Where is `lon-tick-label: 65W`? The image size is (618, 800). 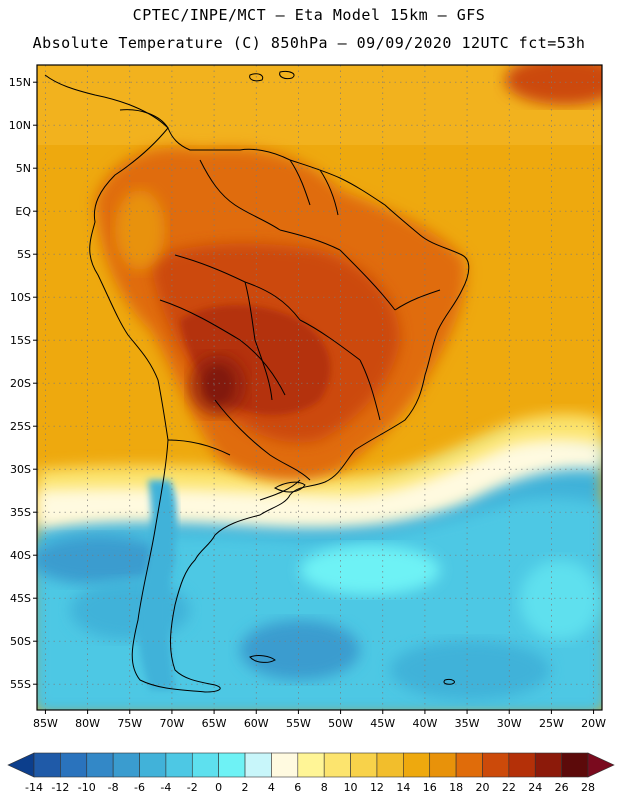 lon-tick-label: 65W is located at coordinates (214, 723).